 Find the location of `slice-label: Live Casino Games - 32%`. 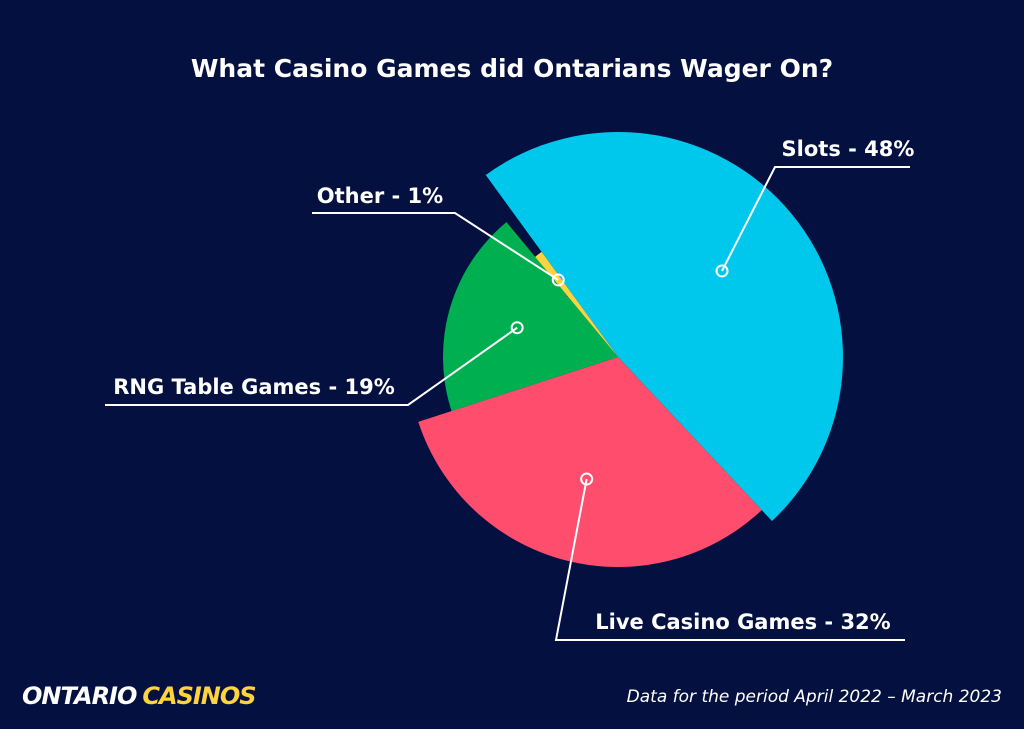

slice-label: Live Casino Games - 32% is located at coordinates (742, 622).